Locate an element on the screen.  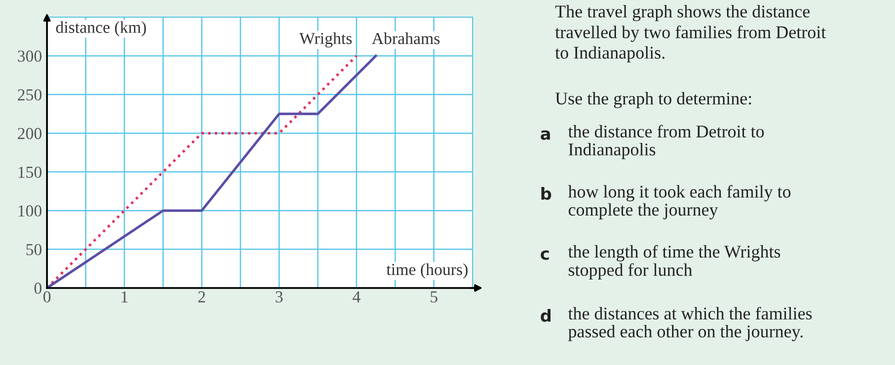
series-label: Wrights is located at coordinates (325, 40).